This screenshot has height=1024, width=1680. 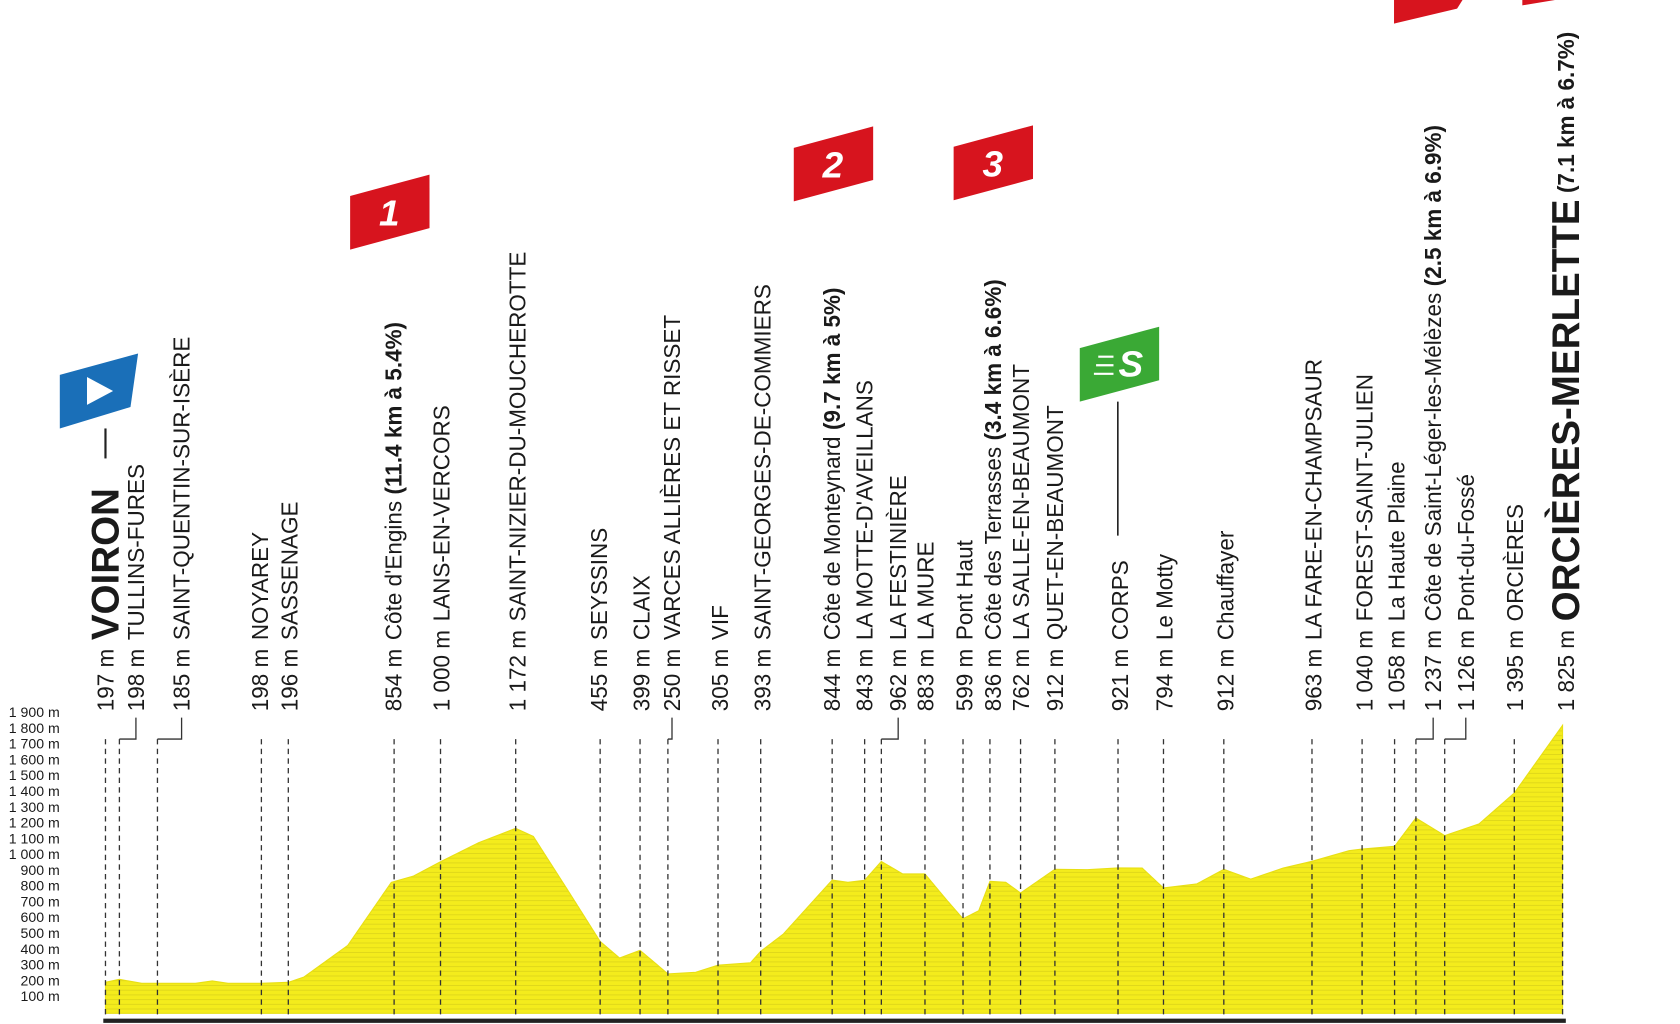 What do you see at coordinates (1225, 620) in the screenshot?
I see `waypoint-label: 912 m Chauffayer` at bounding box center [1225, 620].